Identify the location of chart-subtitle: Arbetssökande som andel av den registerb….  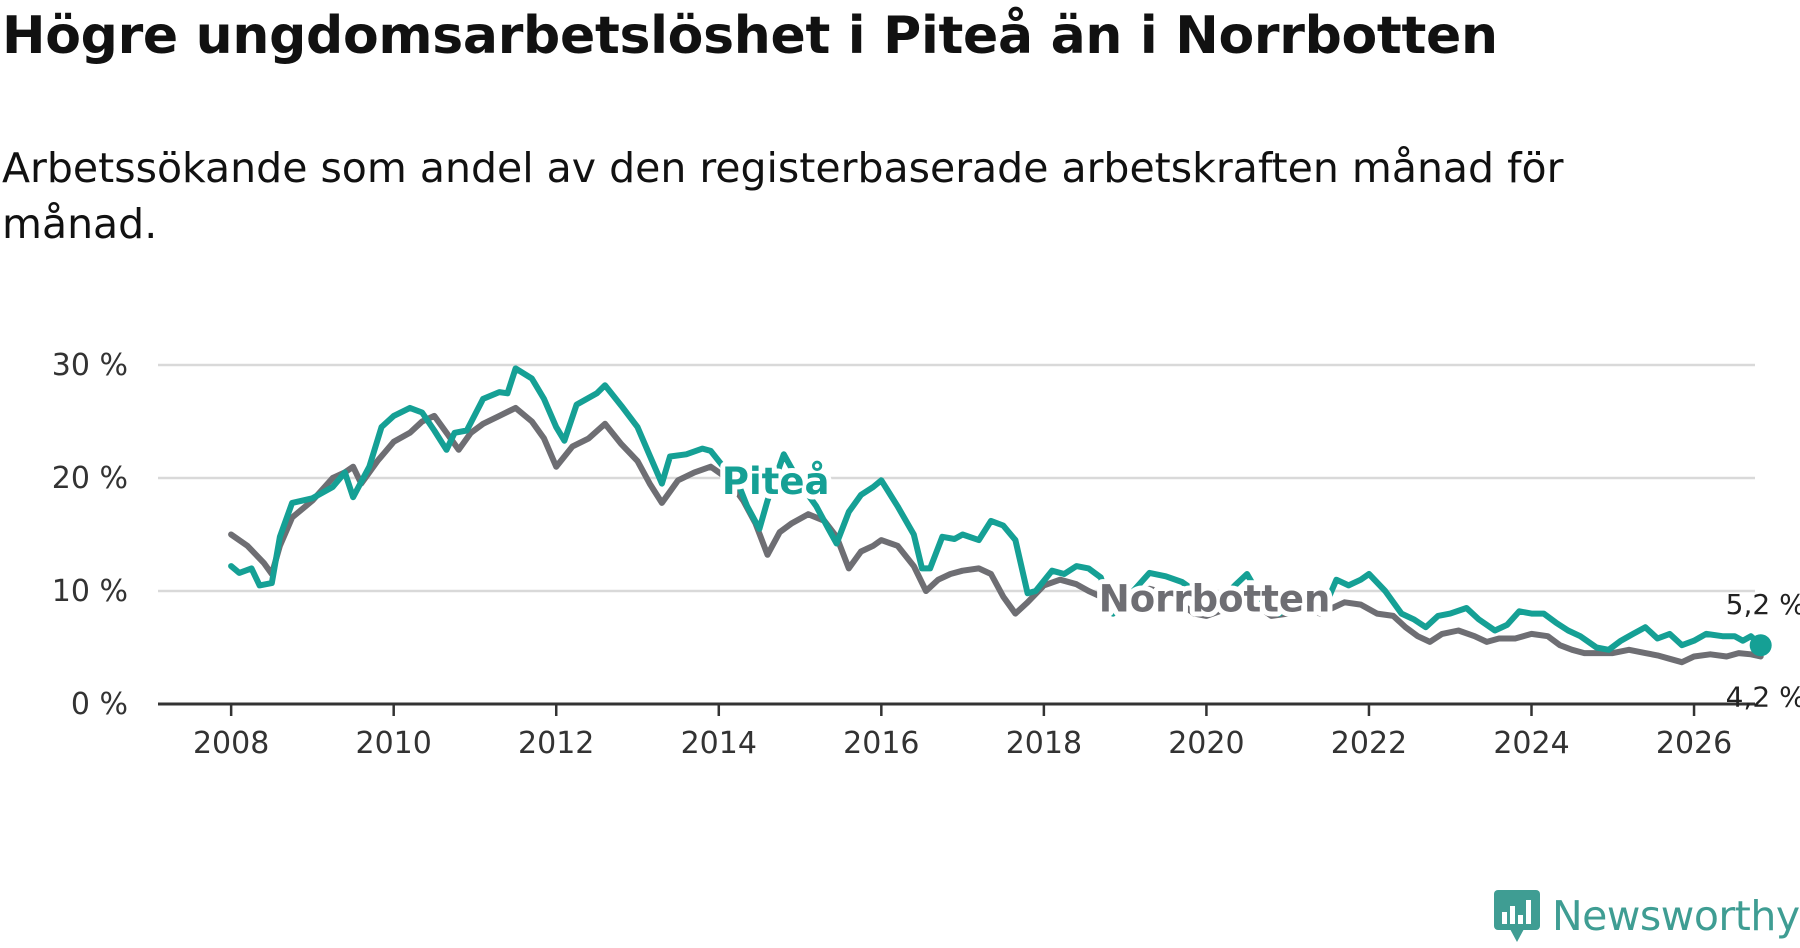
(783, 196).